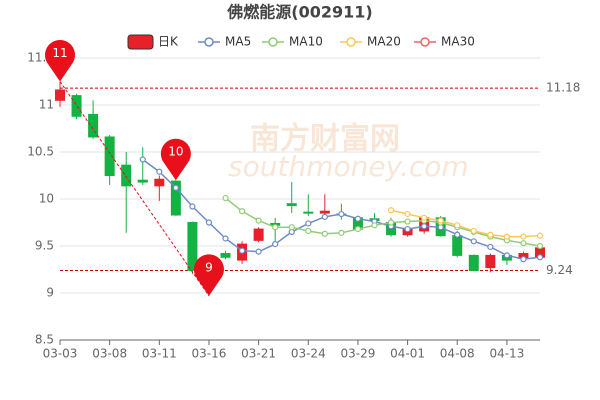 The image size is (600, 400). What do you see at coordinates (168, 42) in the screenshot?
I see `legend-label: 日K` at bounding box center [168, 42].